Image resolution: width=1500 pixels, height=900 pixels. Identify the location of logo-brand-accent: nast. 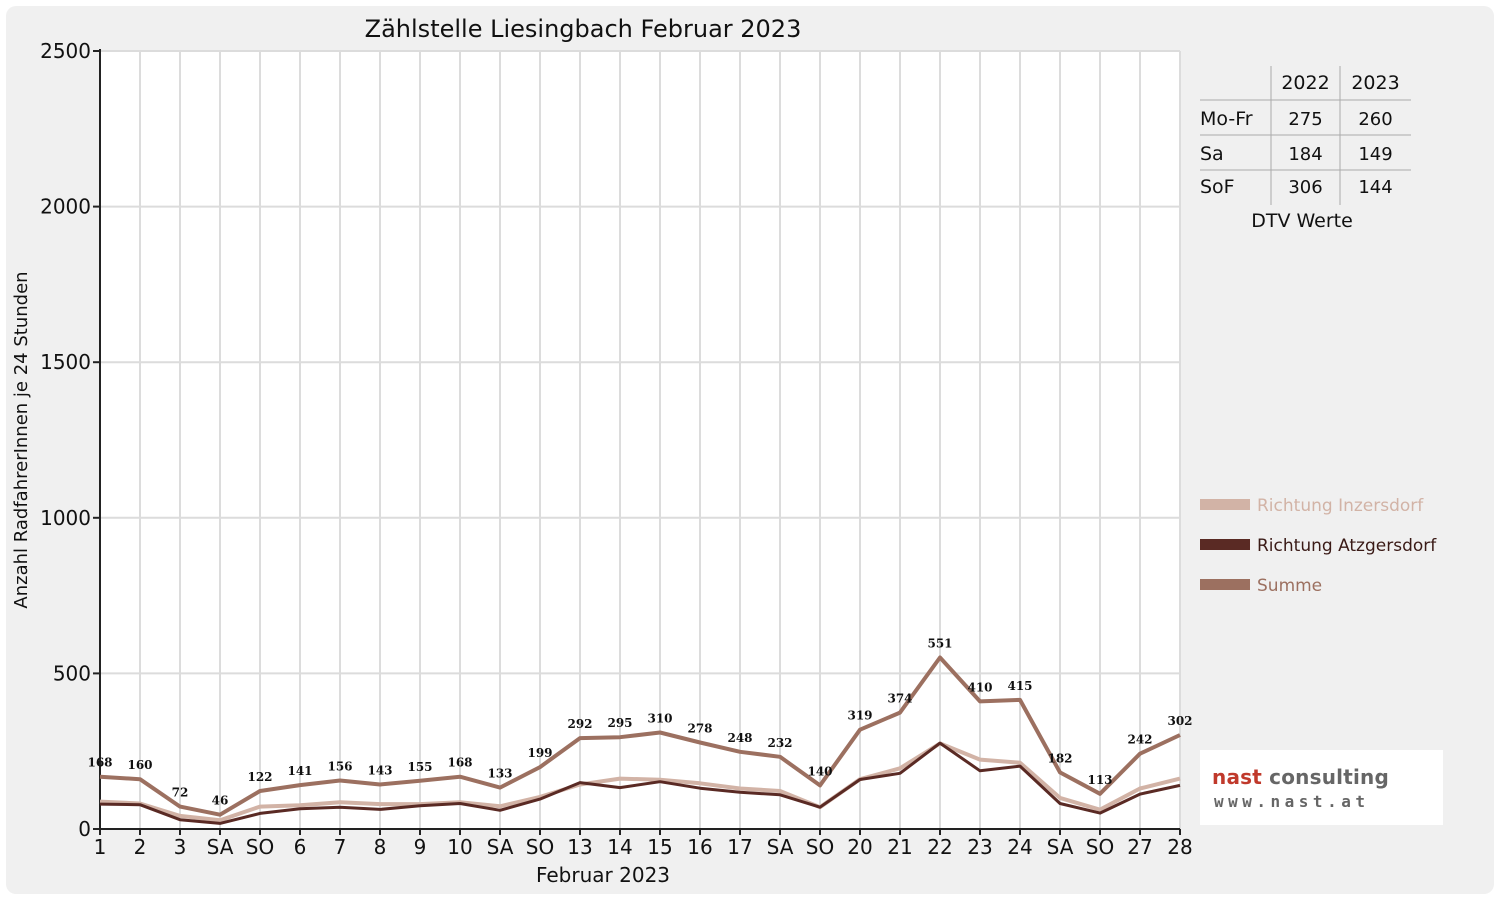
(1237, 777).